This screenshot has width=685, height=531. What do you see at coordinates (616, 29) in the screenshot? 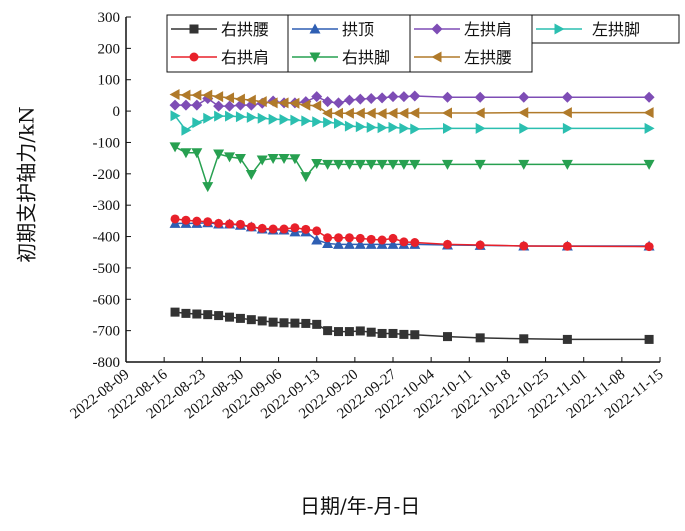
I see `legend-label: 左拱脚` at bounding box center [616, 29].